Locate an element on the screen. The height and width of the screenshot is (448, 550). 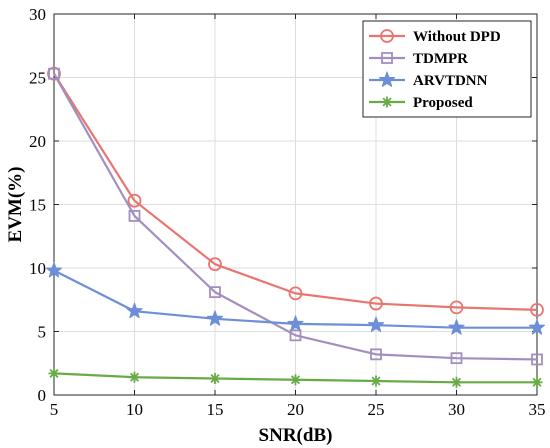
legend-label: ARVTDNN is located at coordinates (450, 81).